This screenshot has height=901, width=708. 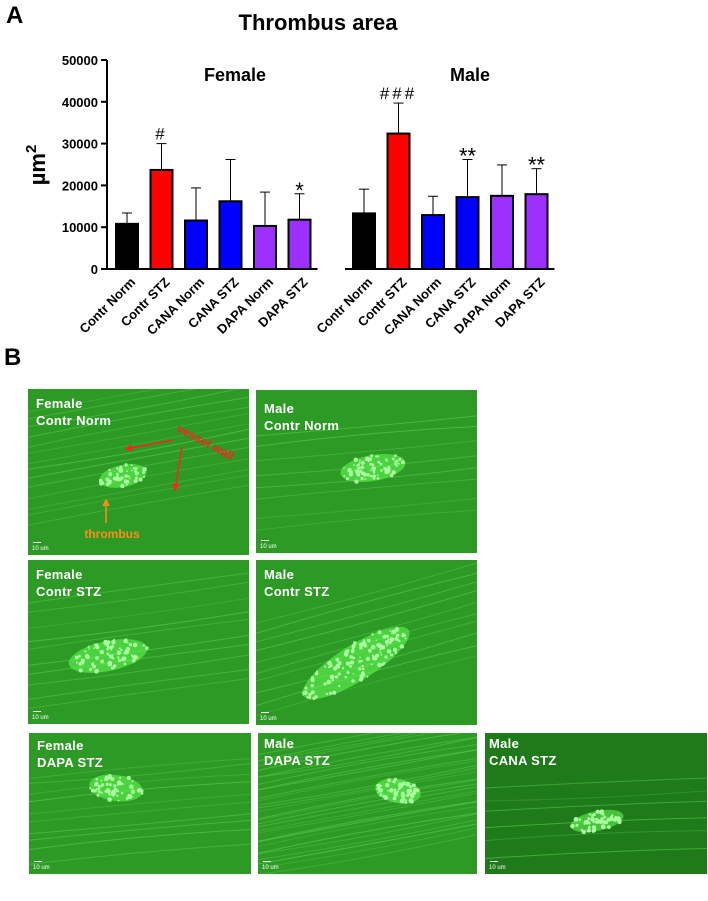 I want to click on micrograph-sex-label: Male, so click(x=504, y=743).